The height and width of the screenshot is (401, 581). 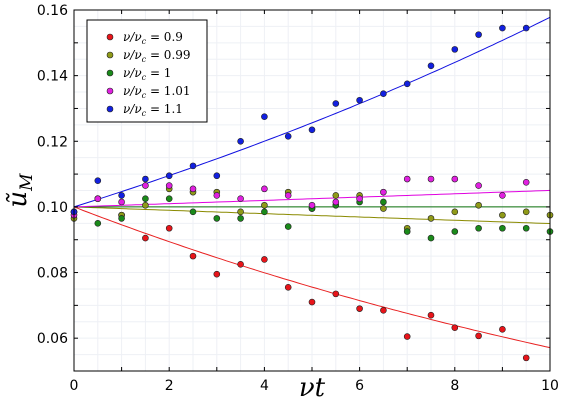 I want to click on legend-item: ν/νc = 0.9, so click(x=144, y=38).